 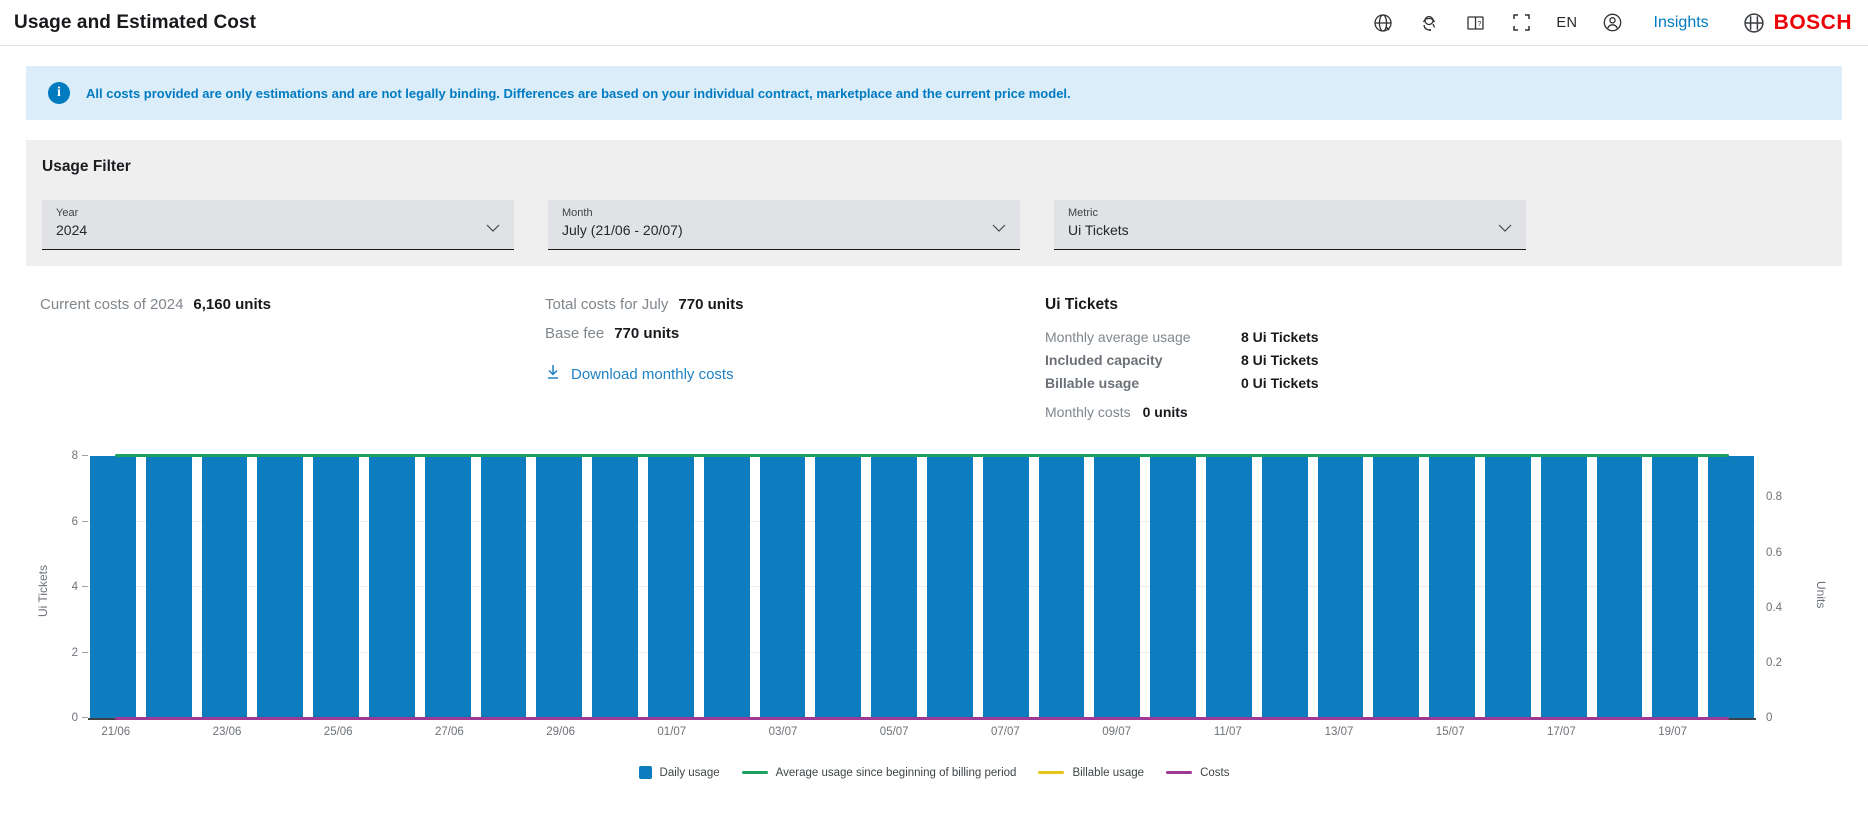 I want to click on help-book-icon: ?, so click(x=1475, y=23).